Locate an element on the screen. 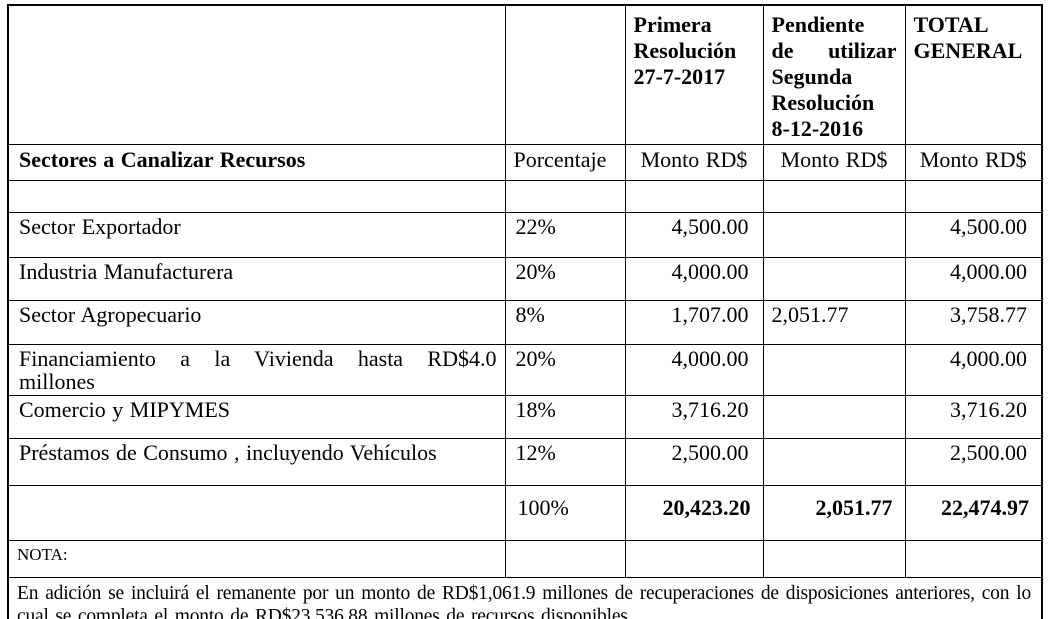 This screenshot has width=1048, height=619. sector-label-cell: Industria Manufacturera is located at coordinates (256, 279).